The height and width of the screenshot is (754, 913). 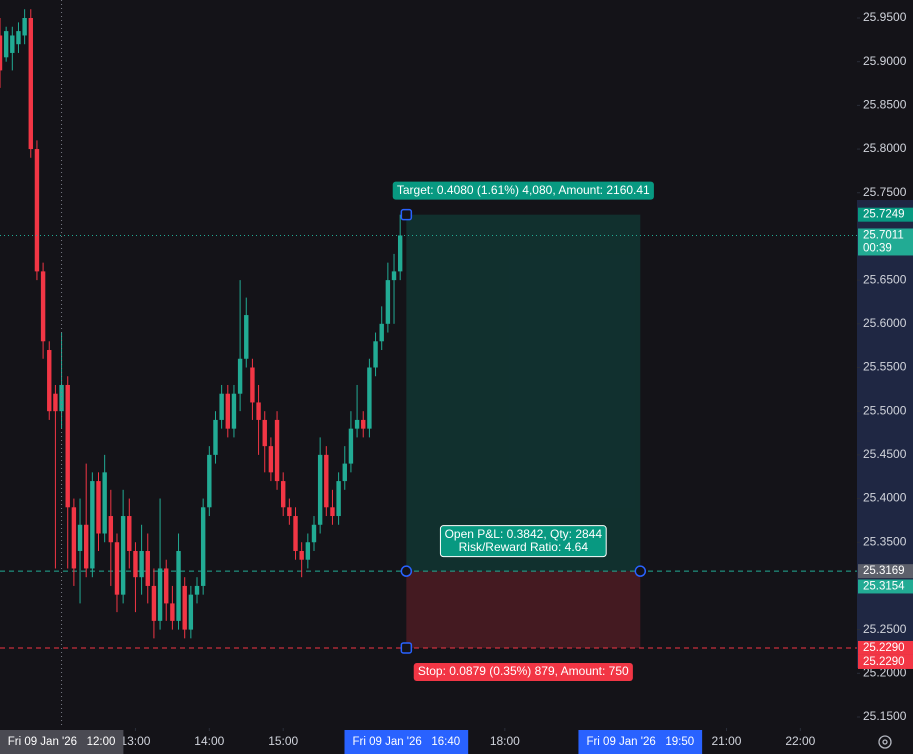 What do you see at coordinates (885, 498) in the screenshot?
I see `y-tick-label: 25.4000` at bounding box center [885, 498].